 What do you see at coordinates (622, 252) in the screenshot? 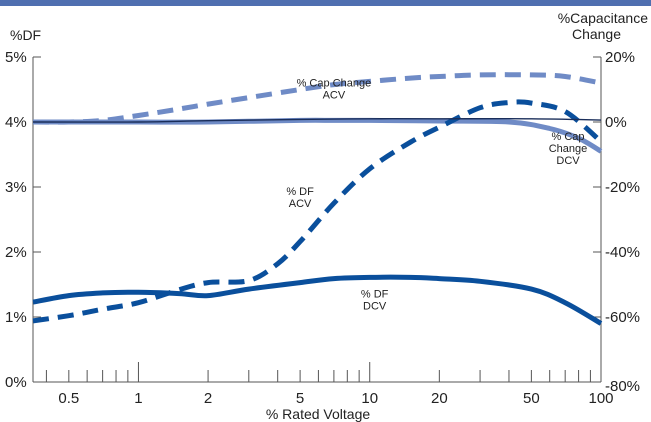
I see `y-right-tick-label: -40%` at bounding box center [622, 252].